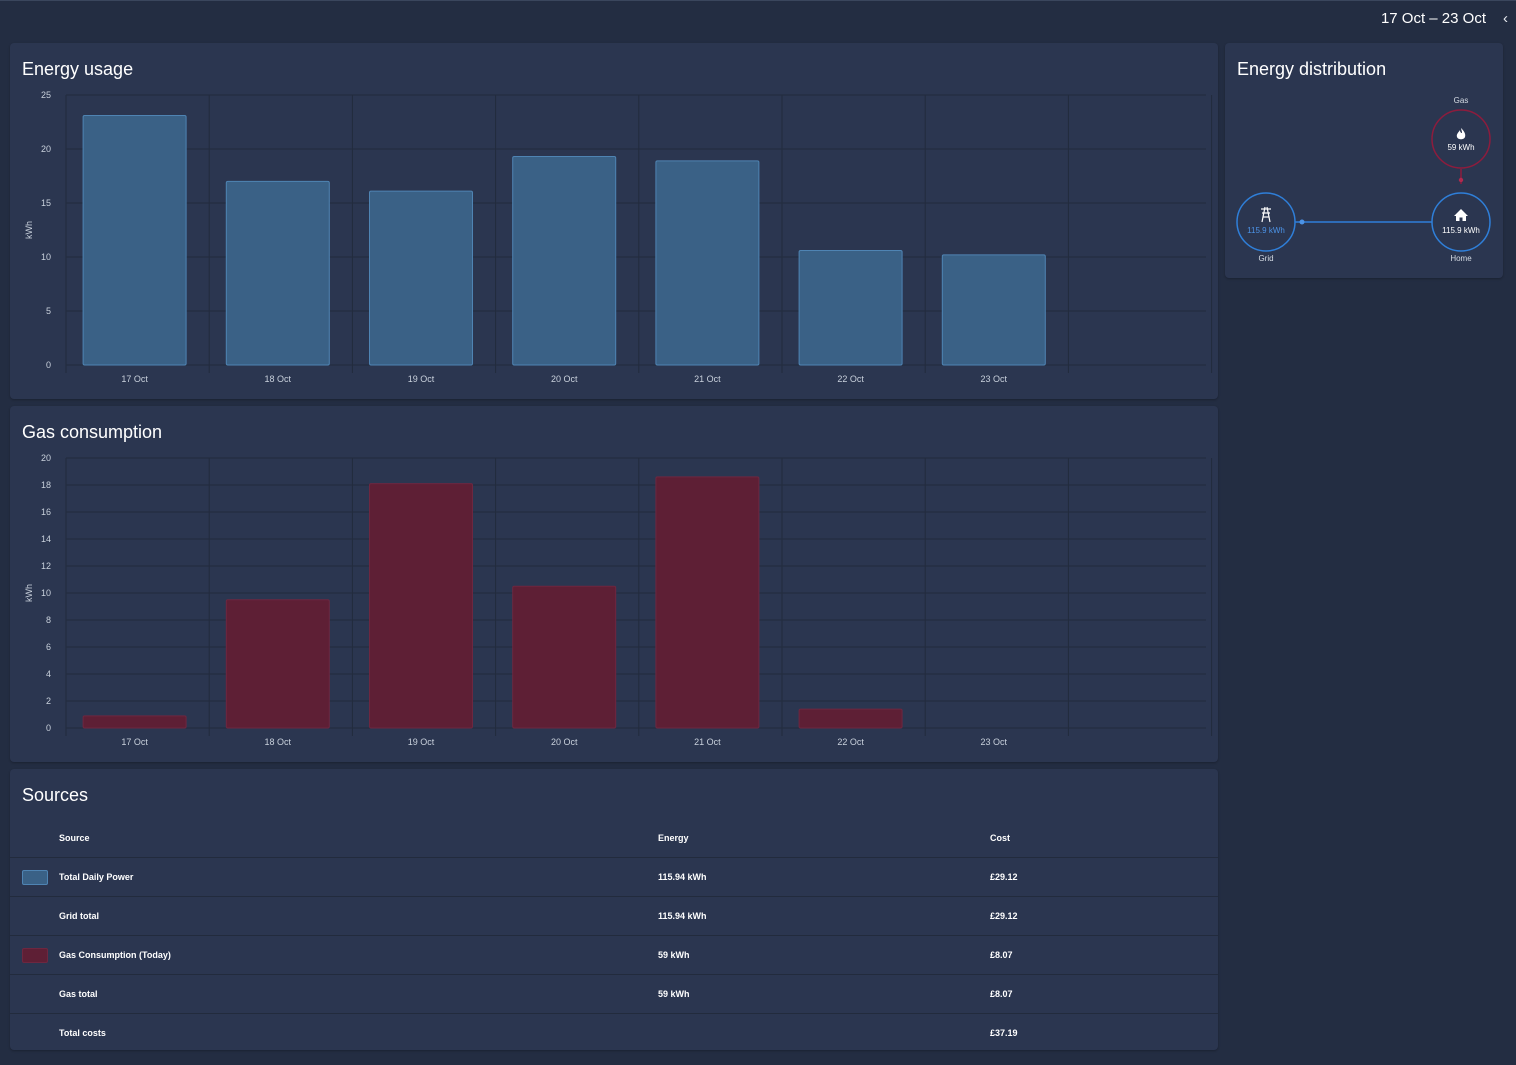 The width and height of the screenshot is (1516, 1065). I want to click on gas-x-tick-label: 17 Oct, so click(134, 742).